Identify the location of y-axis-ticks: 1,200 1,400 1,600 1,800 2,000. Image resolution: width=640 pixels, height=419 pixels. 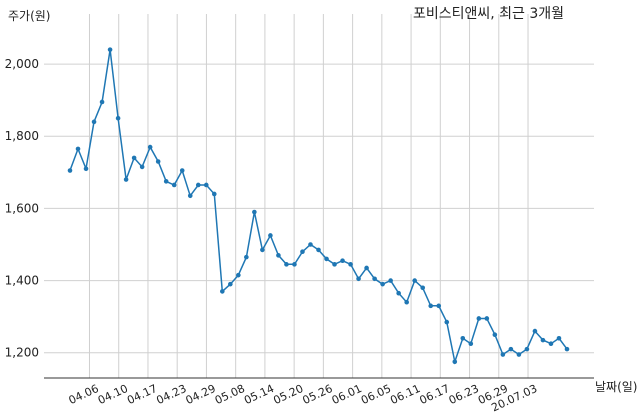
(22, 208).